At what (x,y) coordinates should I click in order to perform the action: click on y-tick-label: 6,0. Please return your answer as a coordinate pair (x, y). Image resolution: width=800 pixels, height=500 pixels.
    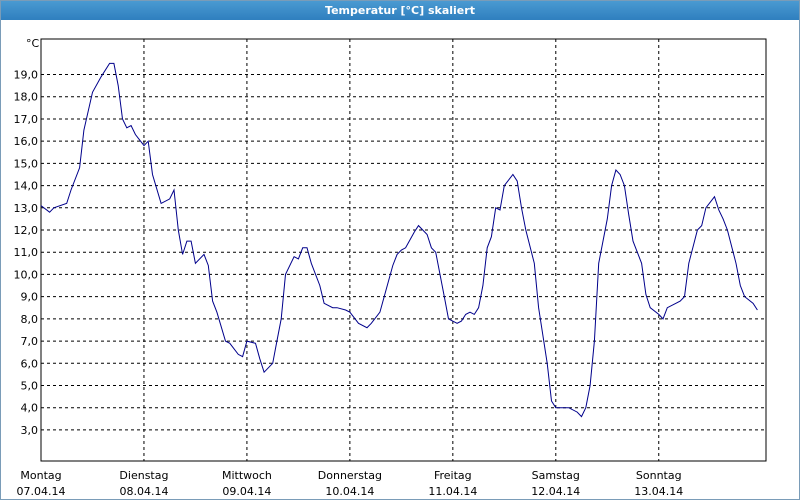
    Looking at the image, I should click on (30, 363).